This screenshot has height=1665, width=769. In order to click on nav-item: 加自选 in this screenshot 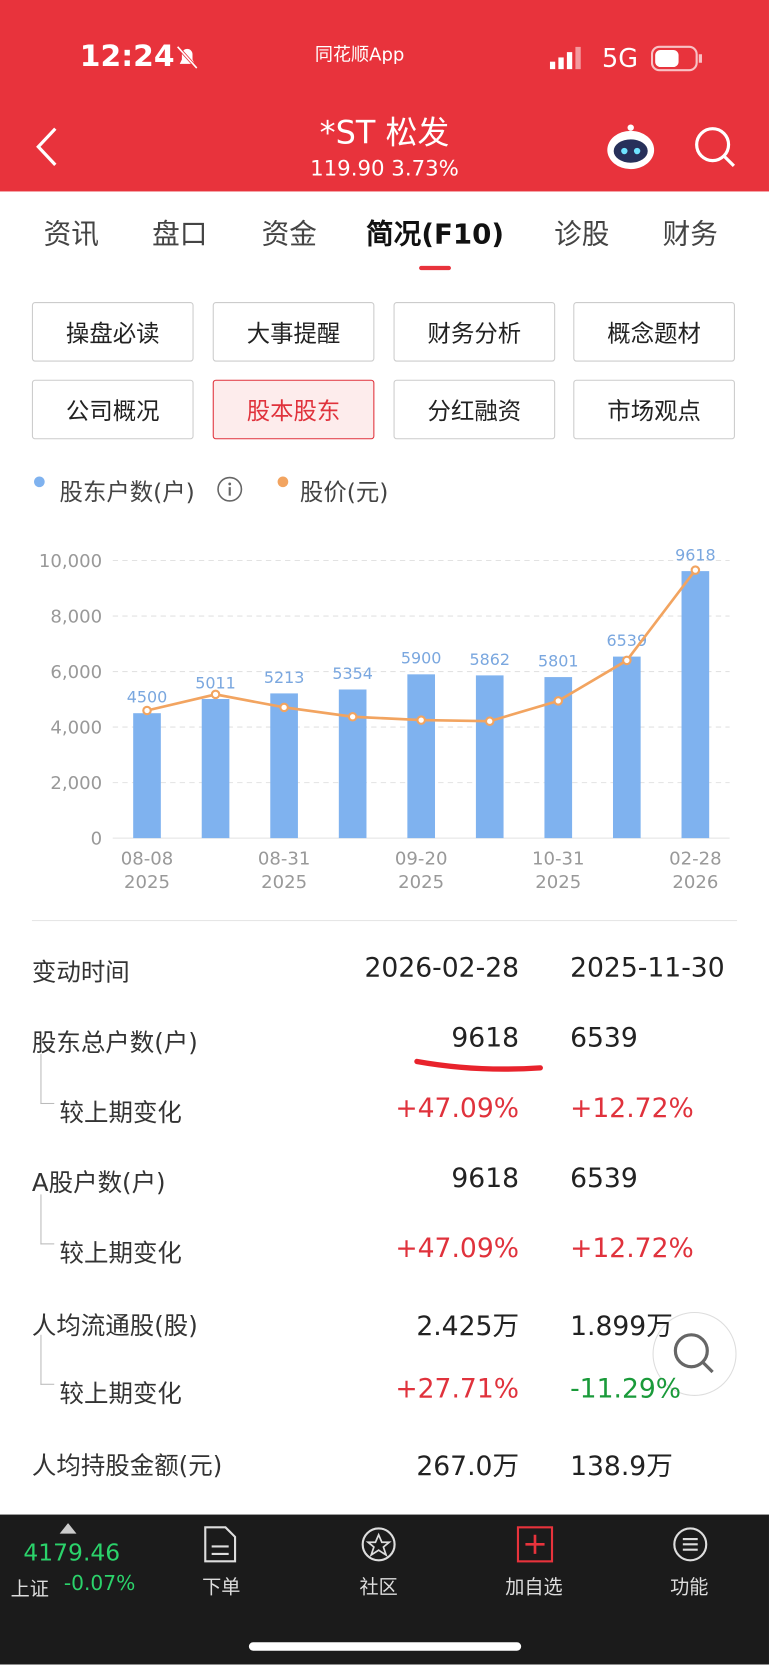, I will do `click(534, 1587)`.